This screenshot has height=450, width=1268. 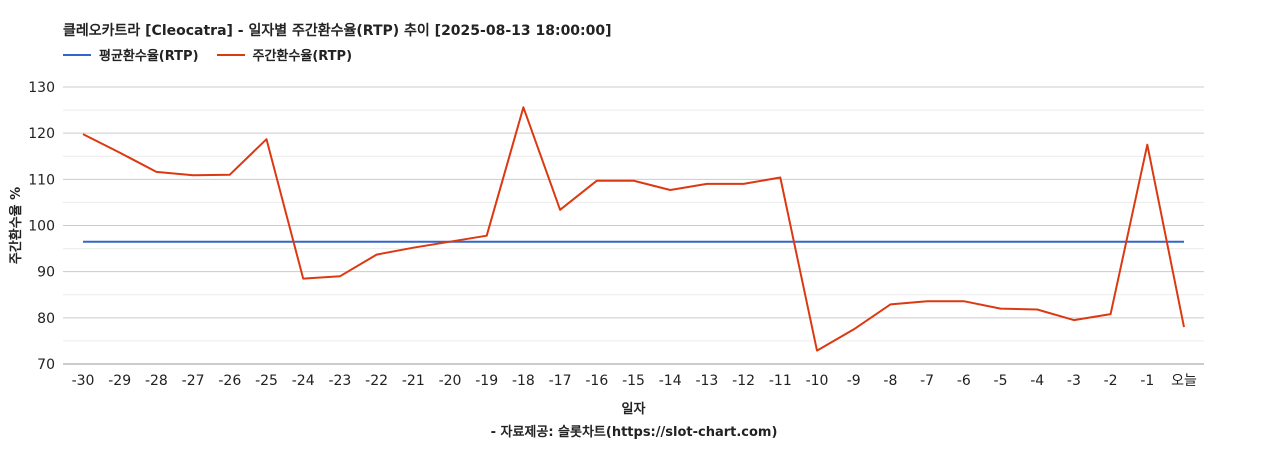 What do you see at coordinates (229, 381) in the screenshot?
I see `x-tick-label: -26` at bounding box center [229, 381].